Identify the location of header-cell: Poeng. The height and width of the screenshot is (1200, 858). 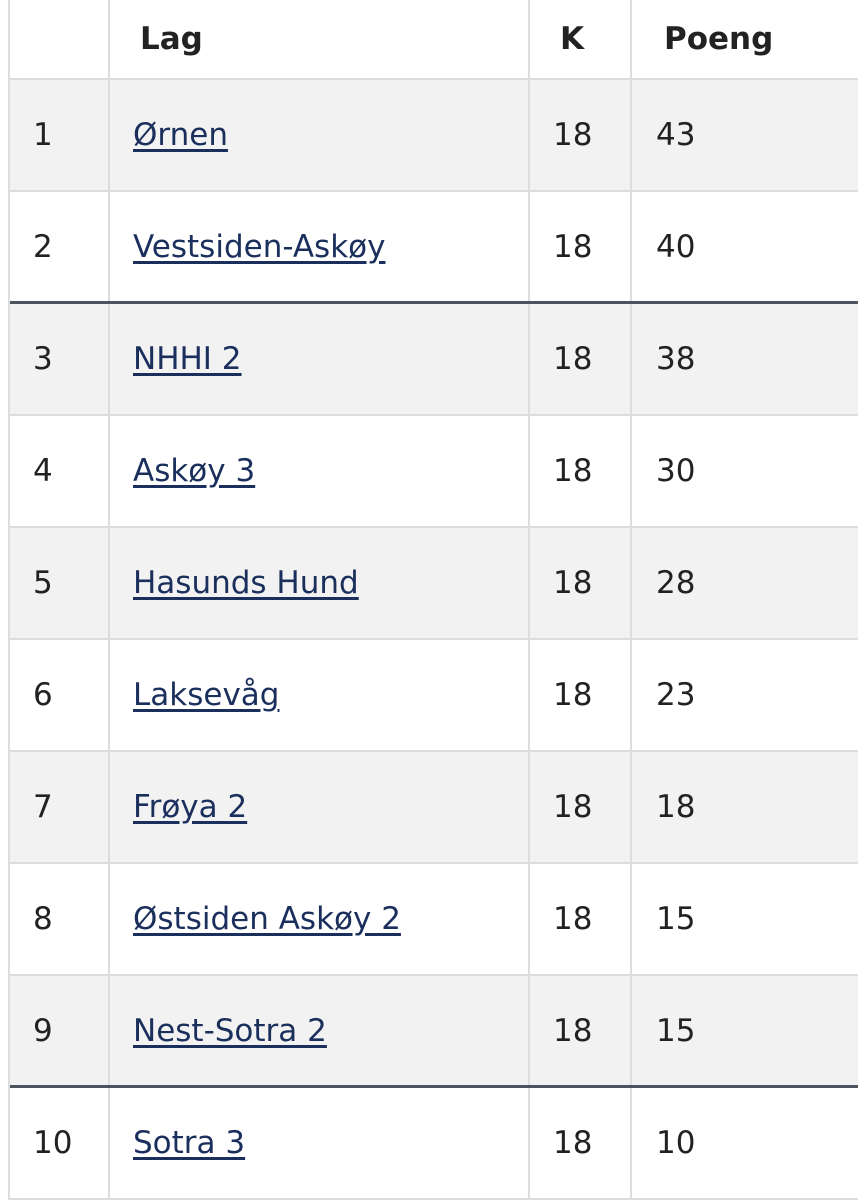
(719, 39).